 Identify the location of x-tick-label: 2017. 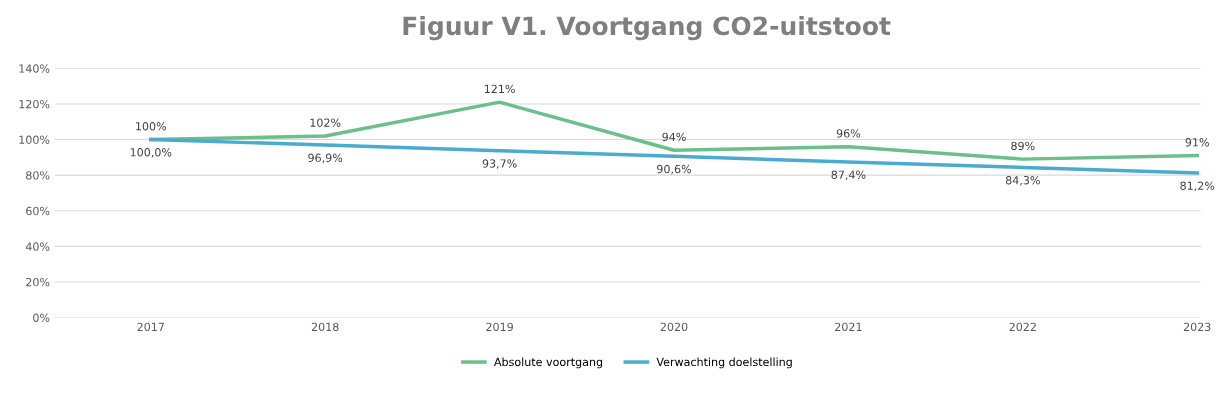
(150, 327).